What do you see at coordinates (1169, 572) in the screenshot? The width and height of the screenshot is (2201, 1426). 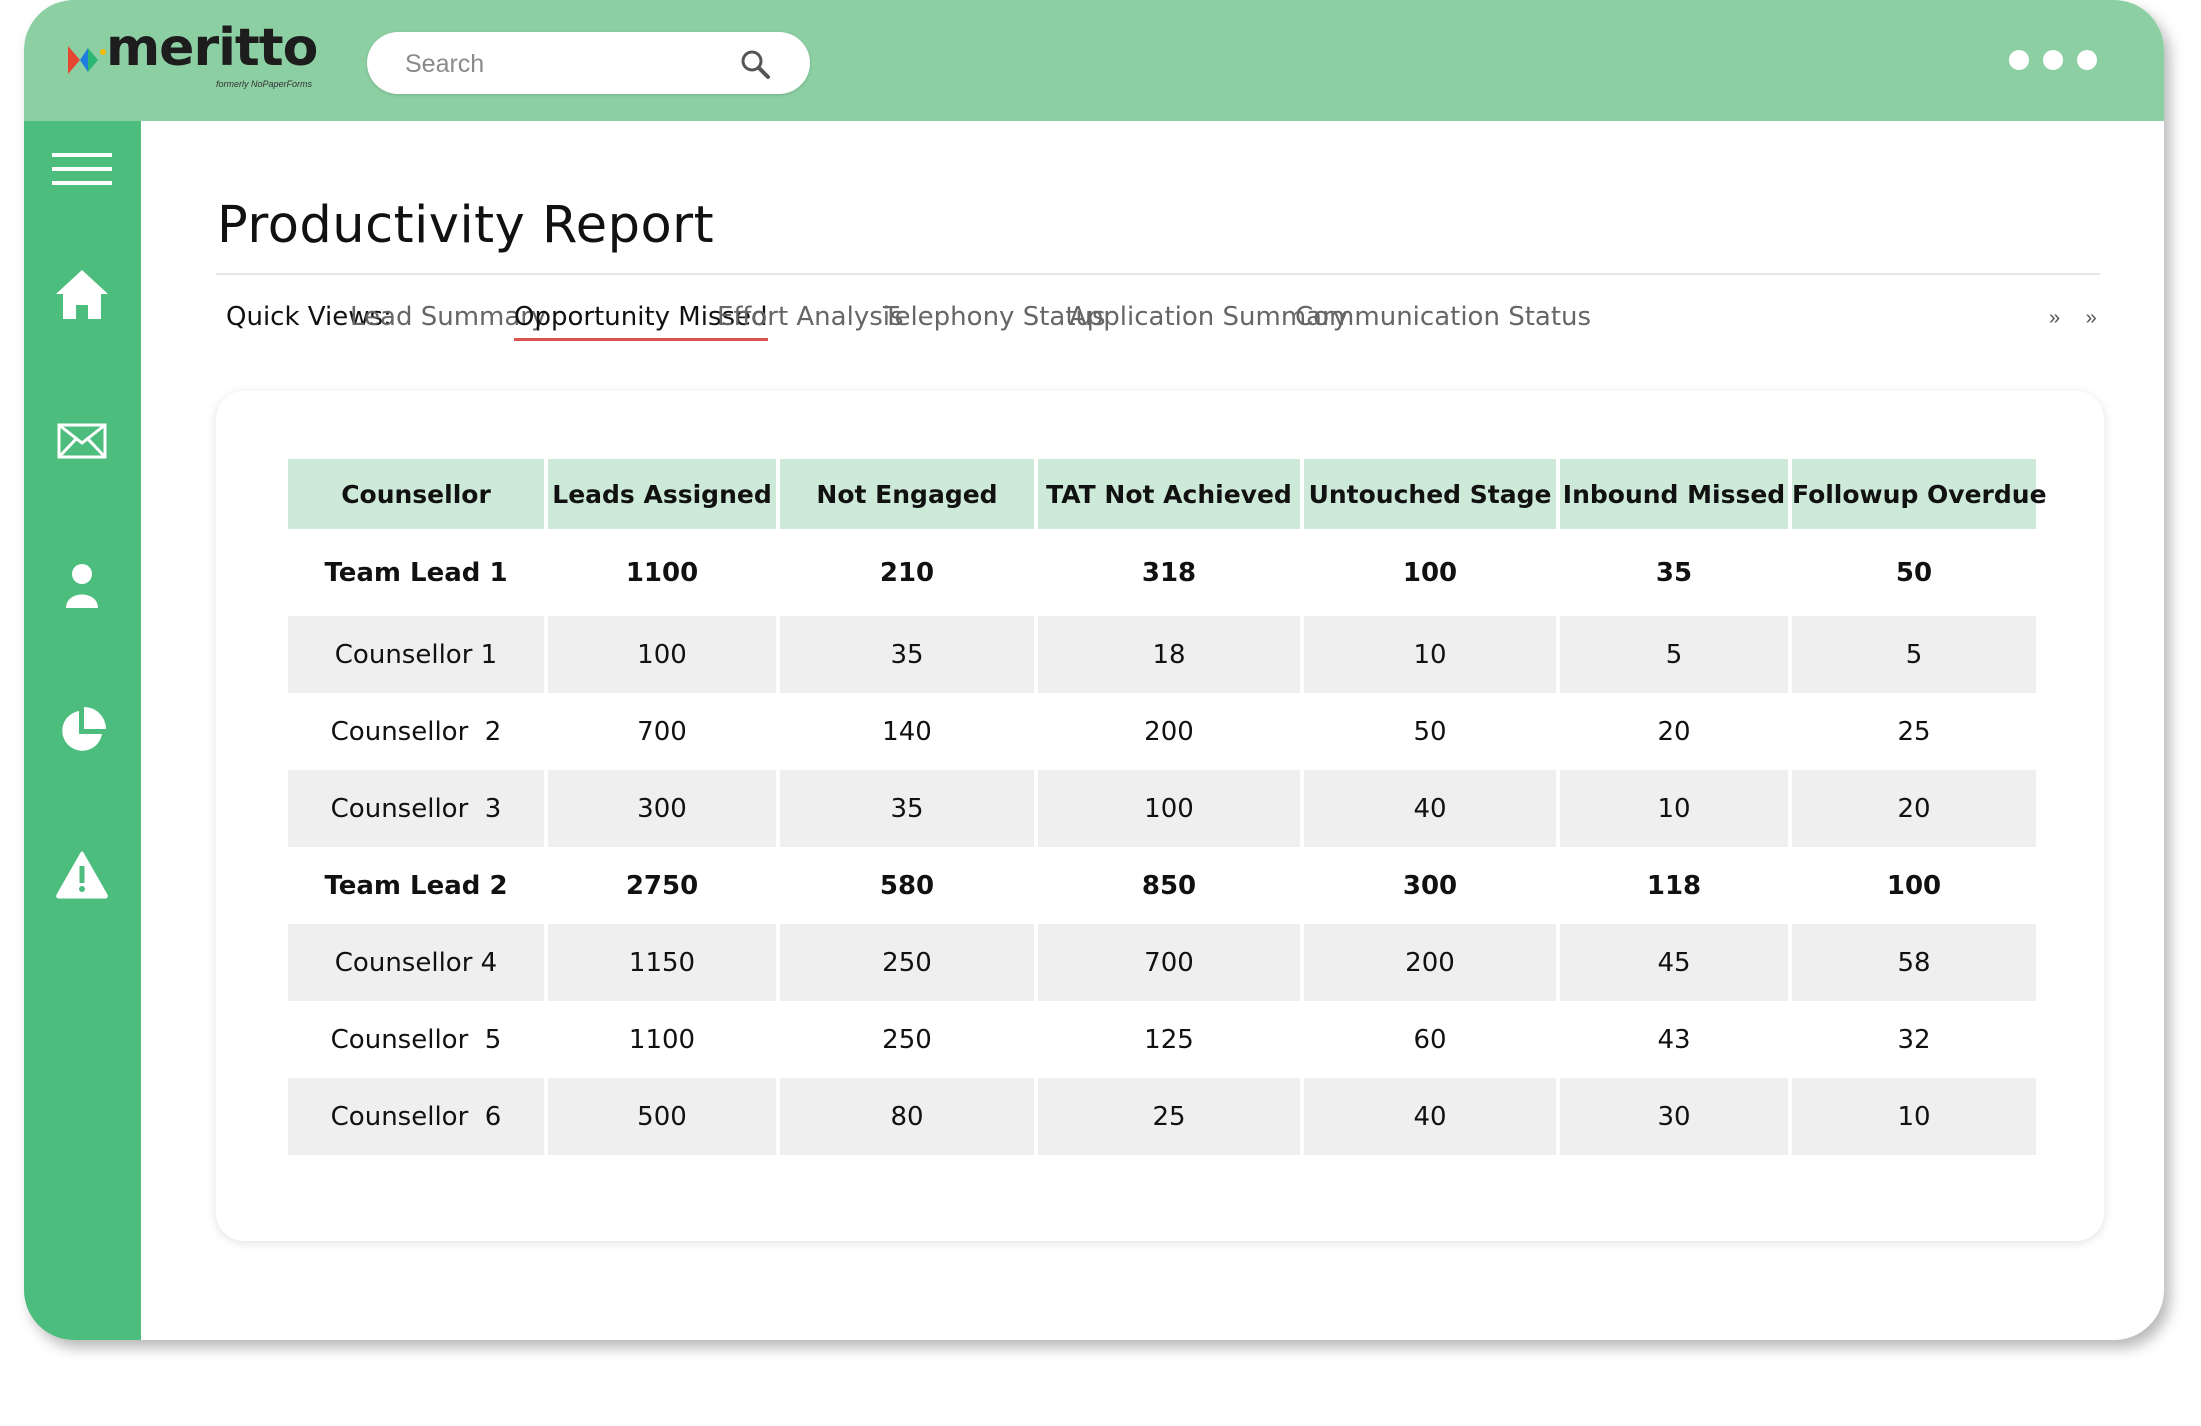 I see `table-cell: 318` at bounding box center [1169, 572].